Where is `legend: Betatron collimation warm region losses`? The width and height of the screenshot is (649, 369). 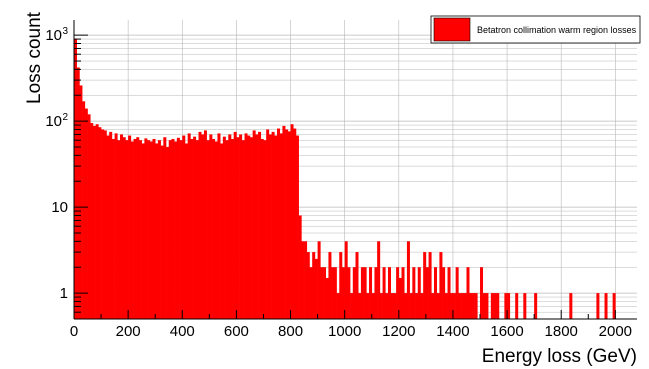 legend: Betatron collimation warm region losses is located at coordinates (535, 29).